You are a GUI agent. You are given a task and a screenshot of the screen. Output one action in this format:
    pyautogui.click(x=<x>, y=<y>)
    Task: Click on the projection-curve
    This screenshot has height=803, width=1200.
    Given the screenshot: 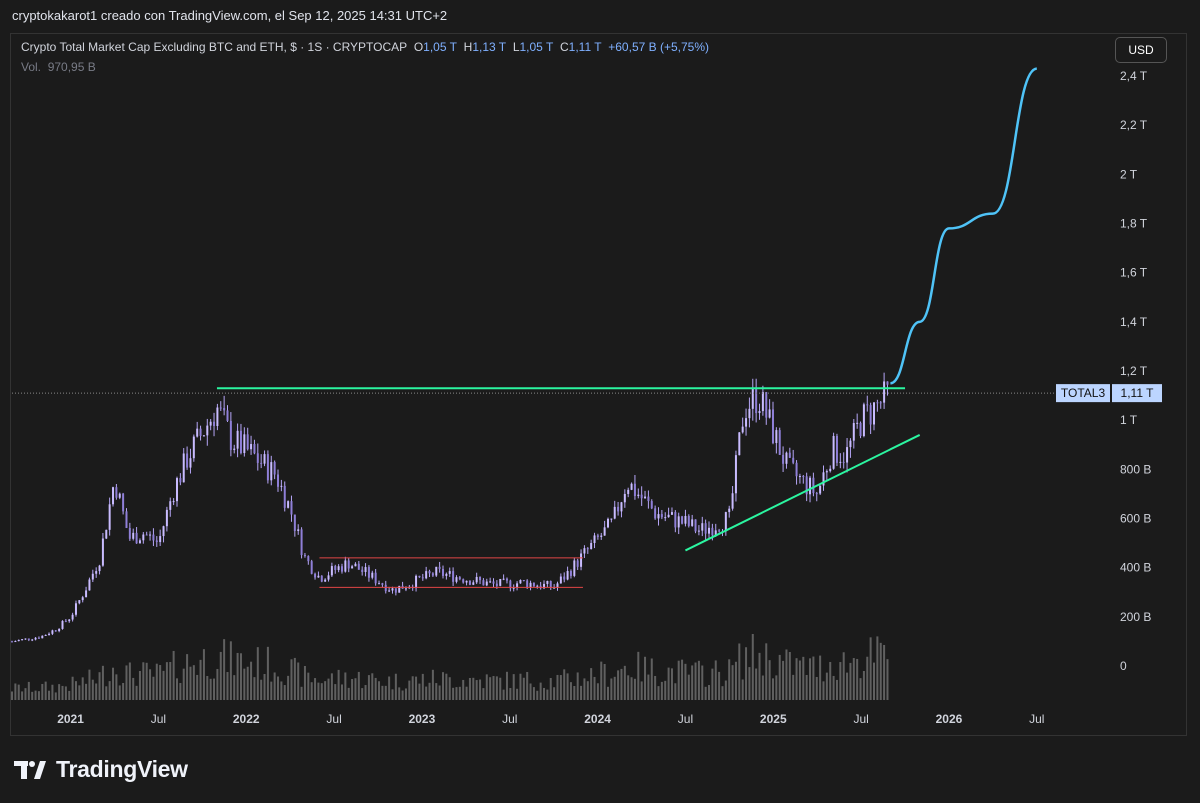 What is the action you would take?
    pyautogui.click(x=963, y=226)
    